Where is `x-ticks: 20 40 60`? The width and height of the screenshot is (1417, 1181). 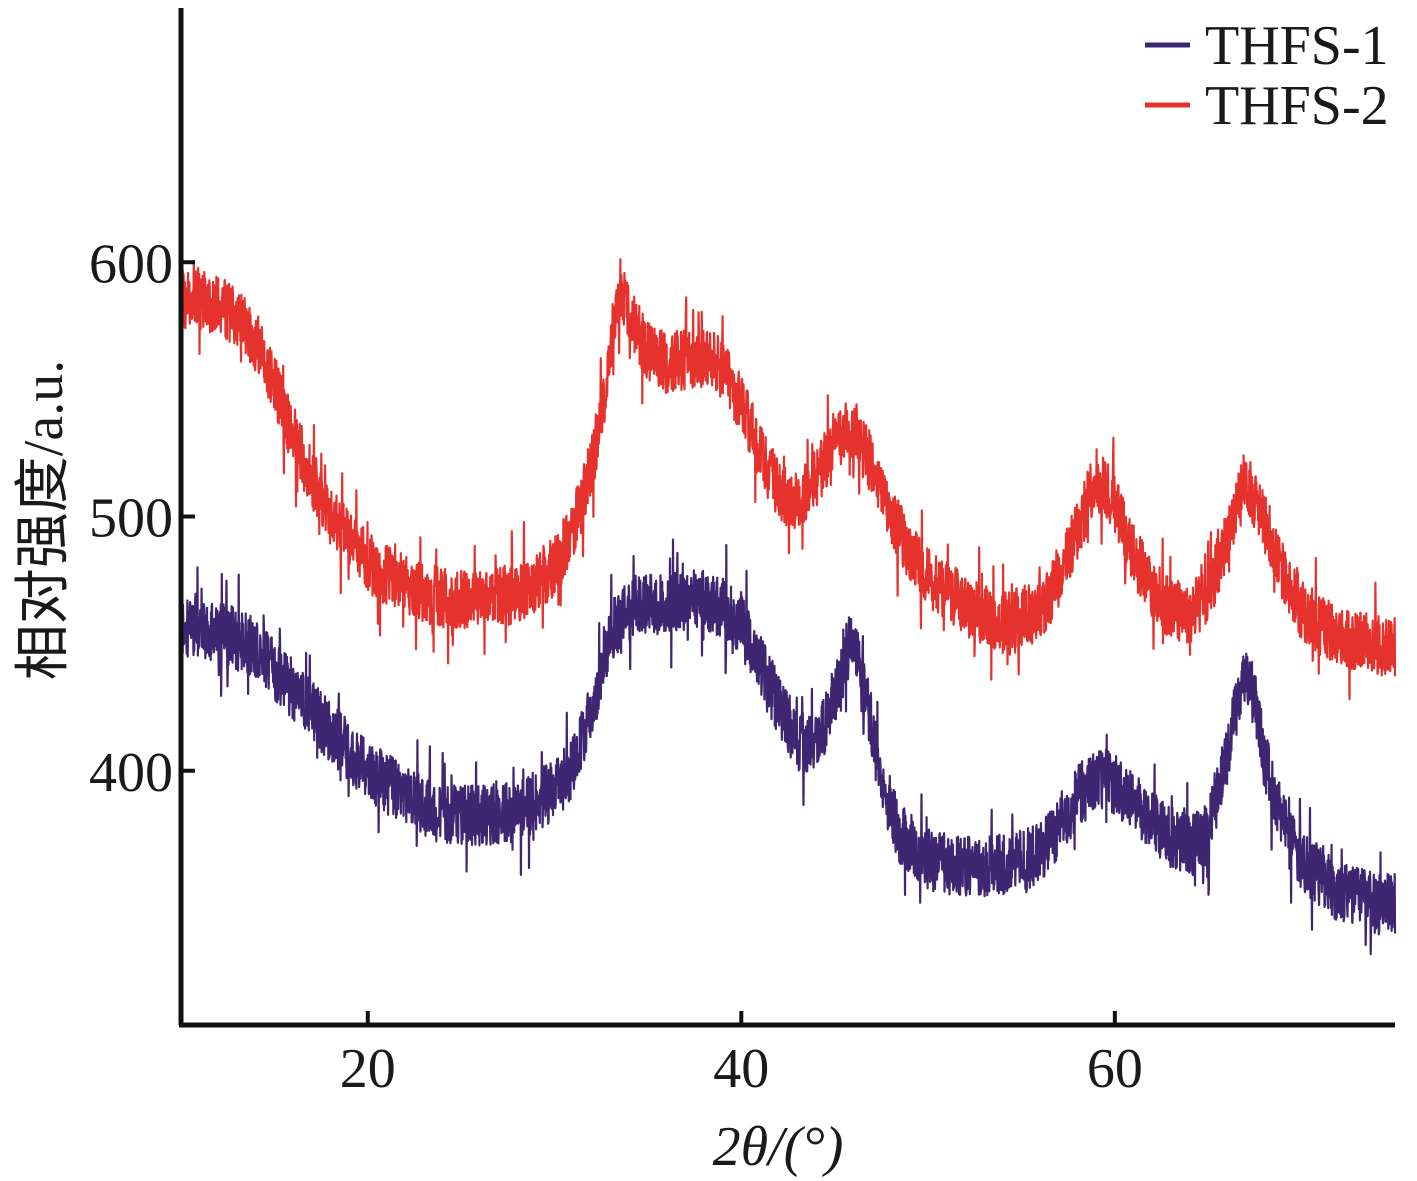
x-ticks: 20 40 60 is located at coordinates (741, 1055).